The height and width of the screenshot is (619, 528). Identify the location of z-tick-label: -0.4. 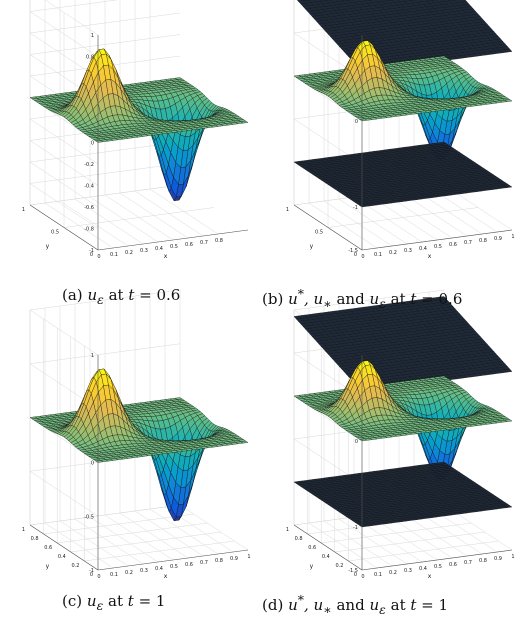
(89, 187).